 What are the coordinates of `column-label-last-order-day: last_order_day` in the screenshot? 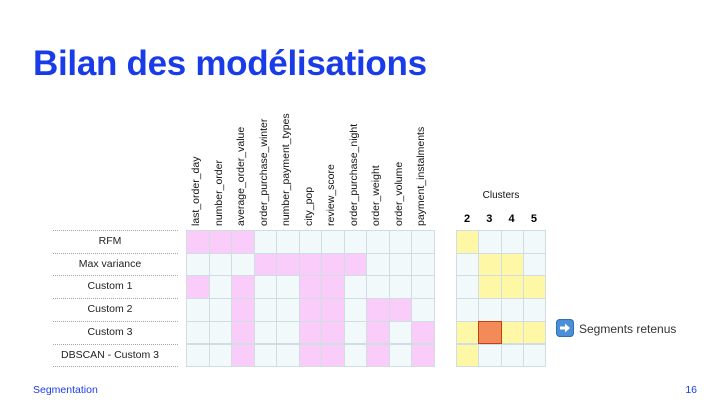 It's located at (196, 191).